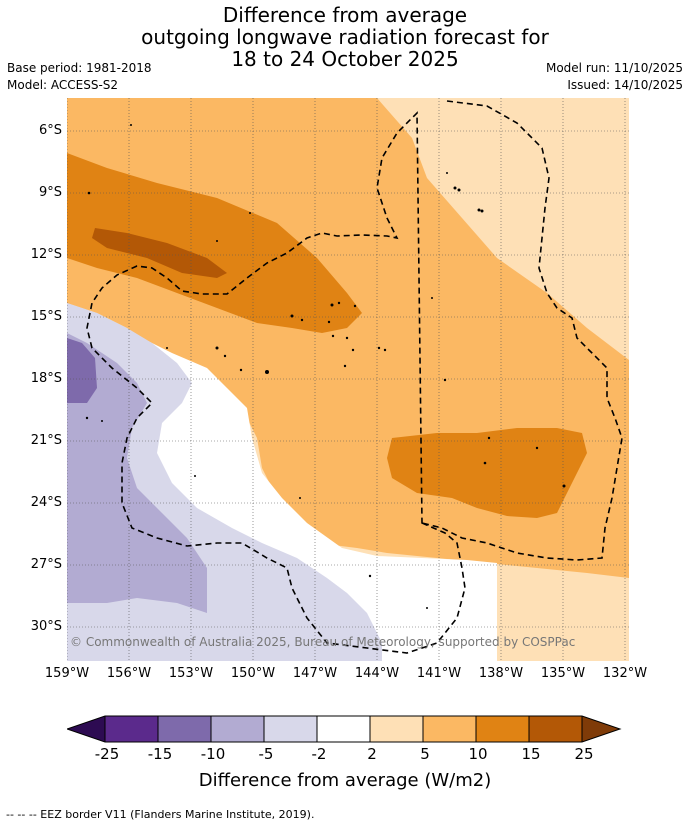 Image resolution: width=690 pixels, height=827 pixels. I want to click on lat-label-27s: 27°S, so click(46, 564).